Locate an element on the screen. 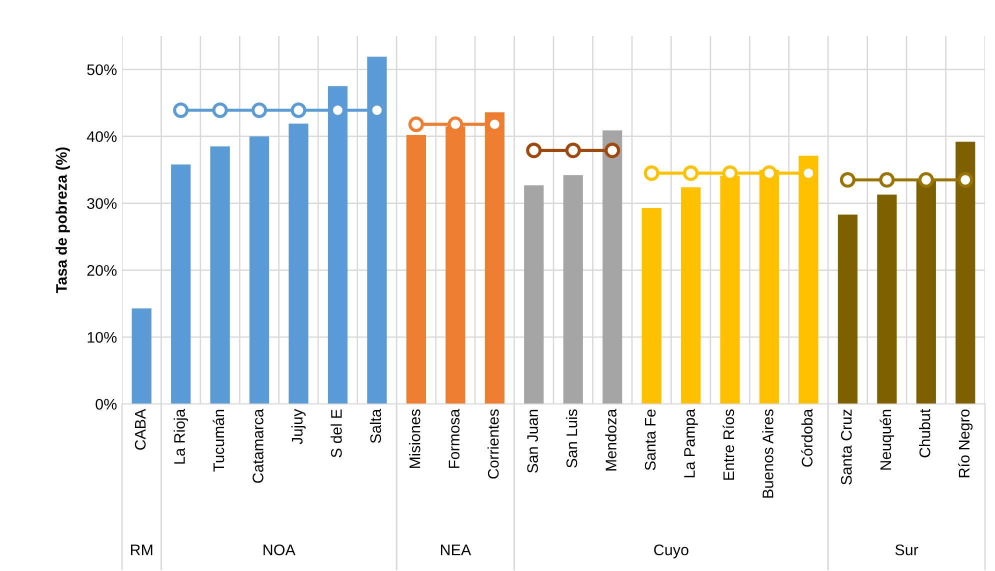 Image resolution: width=995 pixels, height=571 pixels. y-tick-label: 0% is located at coordinates (106, 404).